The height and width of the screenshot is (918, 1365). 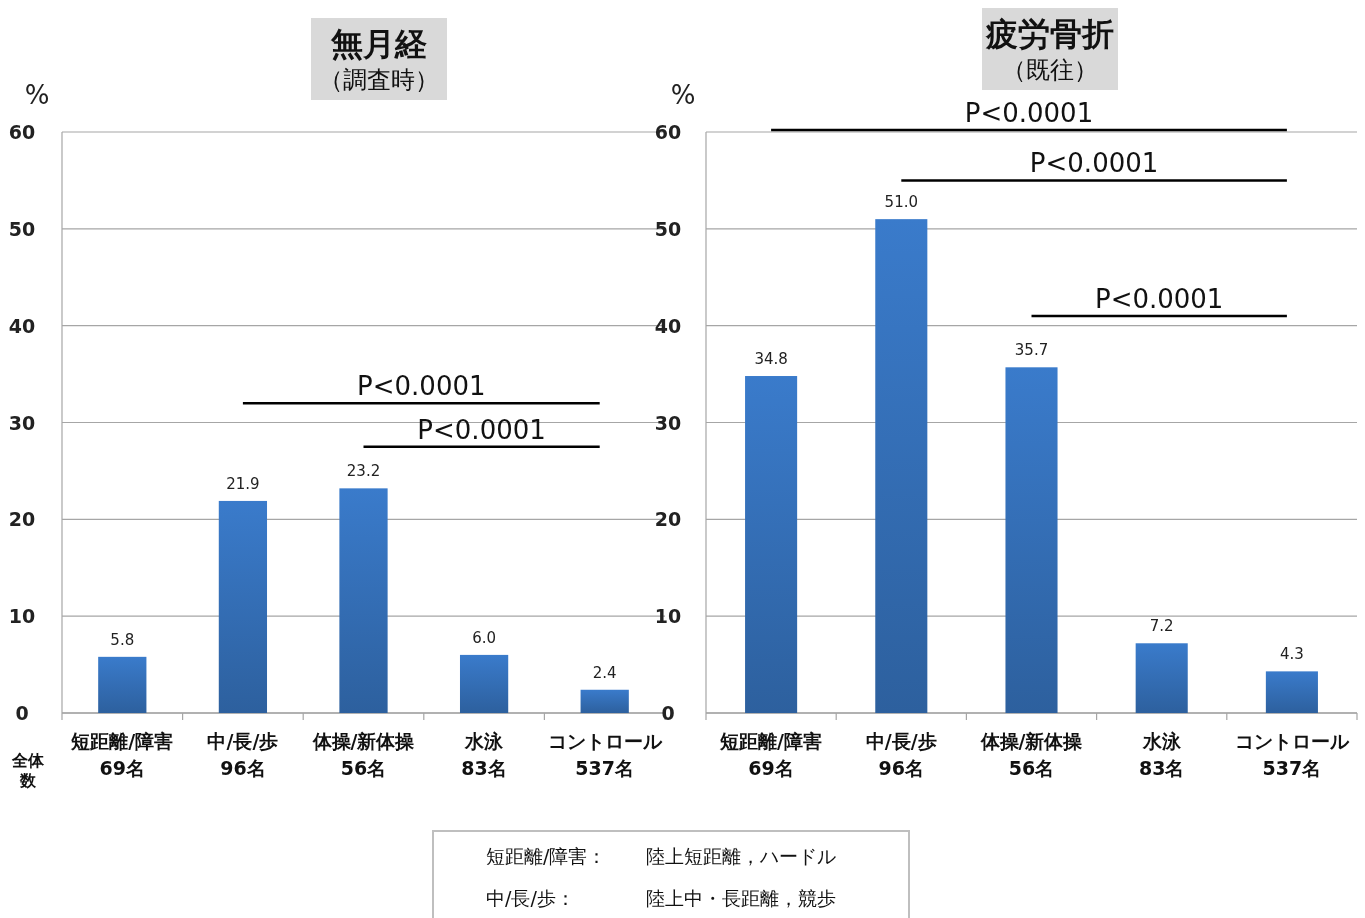 What do you see at coordinates (604, 672) in the screenshot?
I see `data-label: 2.4` at bounding box center [604, 672].